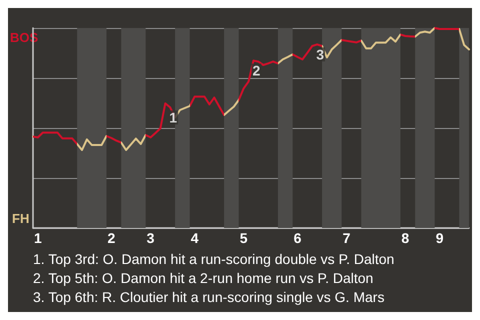  I want to click on x-tick-label: 3, so click(150, 238).